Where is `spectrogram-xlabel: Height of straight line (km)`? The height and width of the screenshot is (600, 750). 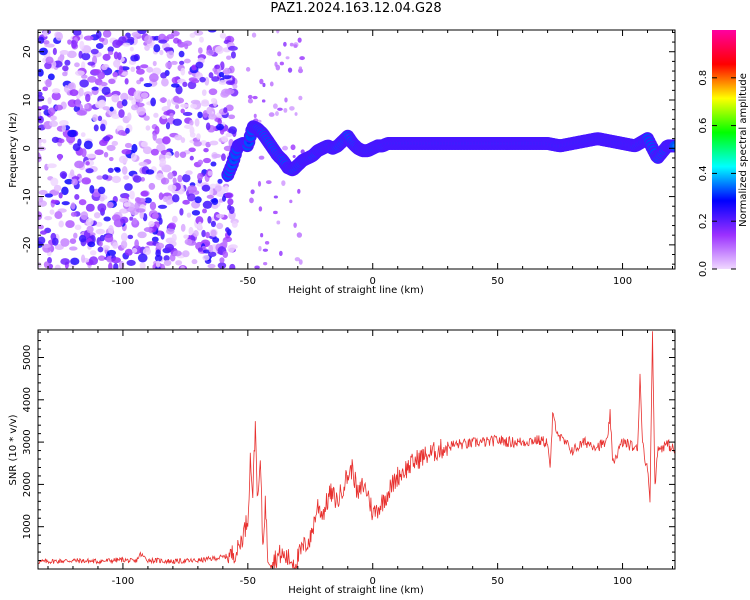
spectrogram-xlabel: Height of straight line (km) is located at coordinates (356, 290).